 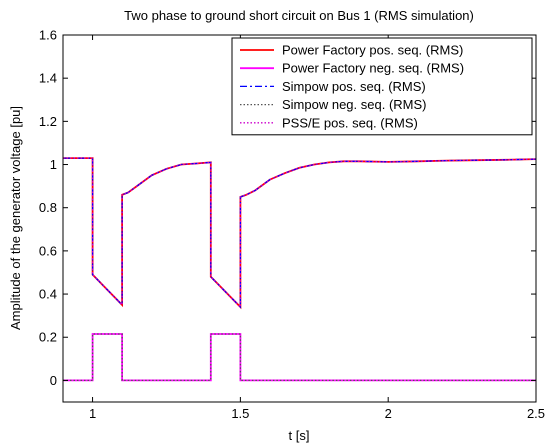 I want to click on legend-label-2: Simpow pos. seq. (RMS), so click(x=354, y=86).